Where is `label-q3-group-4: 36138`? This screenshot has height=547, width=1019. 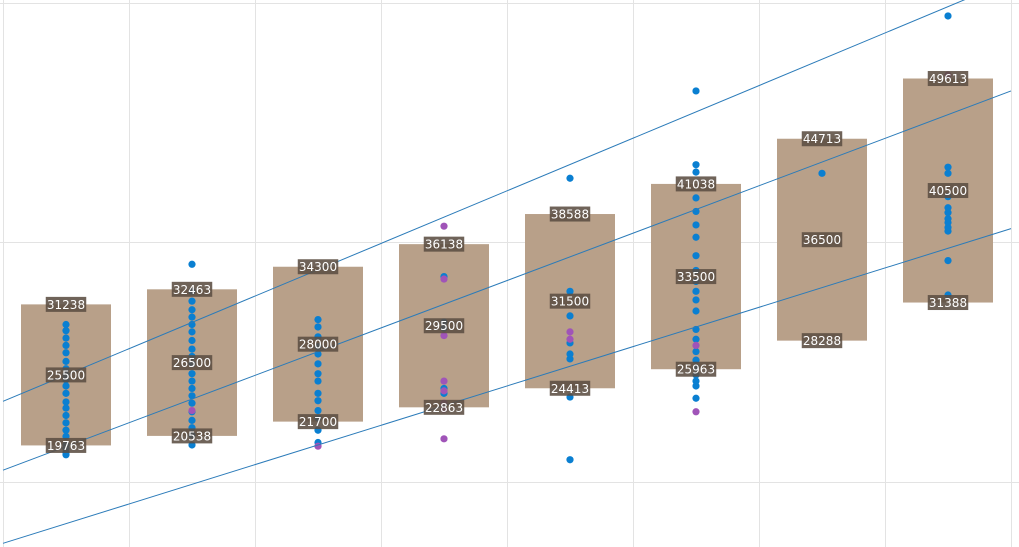 label-q3-group-4: 36138 is located at coordinates (444, 245).